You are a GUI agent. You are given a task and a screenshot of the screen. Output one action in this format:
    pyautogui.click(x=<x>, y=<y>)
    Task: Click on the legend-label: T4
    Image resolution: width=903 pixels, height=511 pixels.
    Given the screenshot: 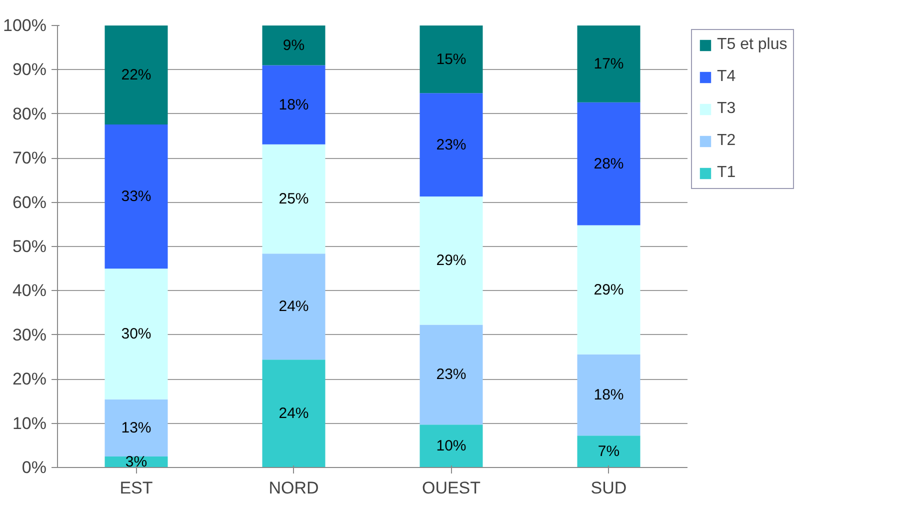 What is the action you would take?
    pyautogui.click(x=727, y=77)
    